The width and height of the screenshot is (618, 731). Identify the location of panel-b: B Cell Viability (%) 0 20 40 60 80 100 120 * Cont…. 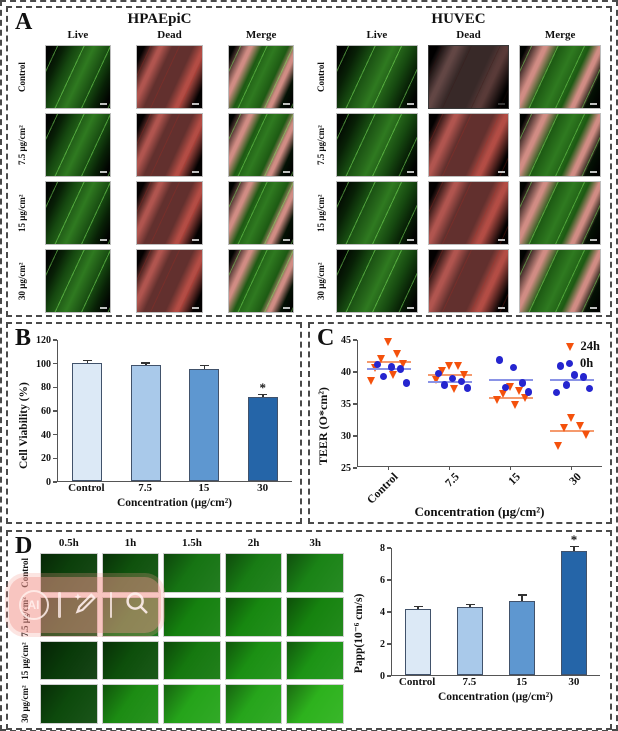
(154, 423).